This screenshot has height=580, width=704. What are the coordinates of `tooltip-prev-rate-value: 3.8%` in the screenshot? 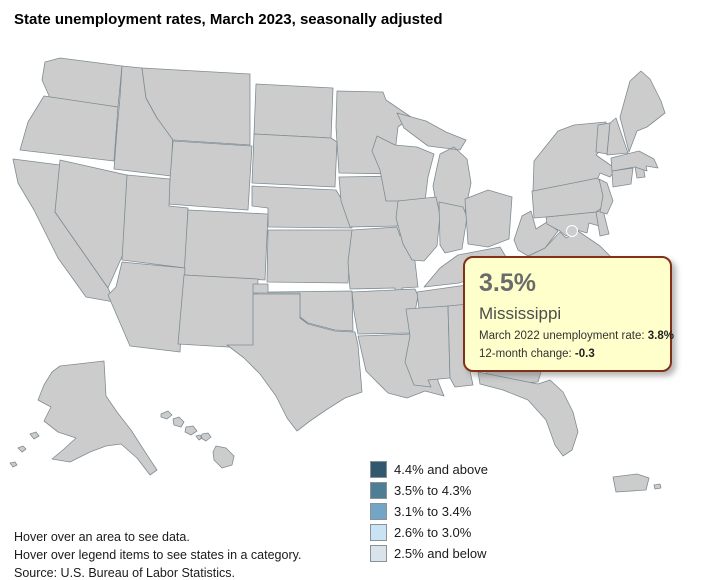 It's located at (660, 336).